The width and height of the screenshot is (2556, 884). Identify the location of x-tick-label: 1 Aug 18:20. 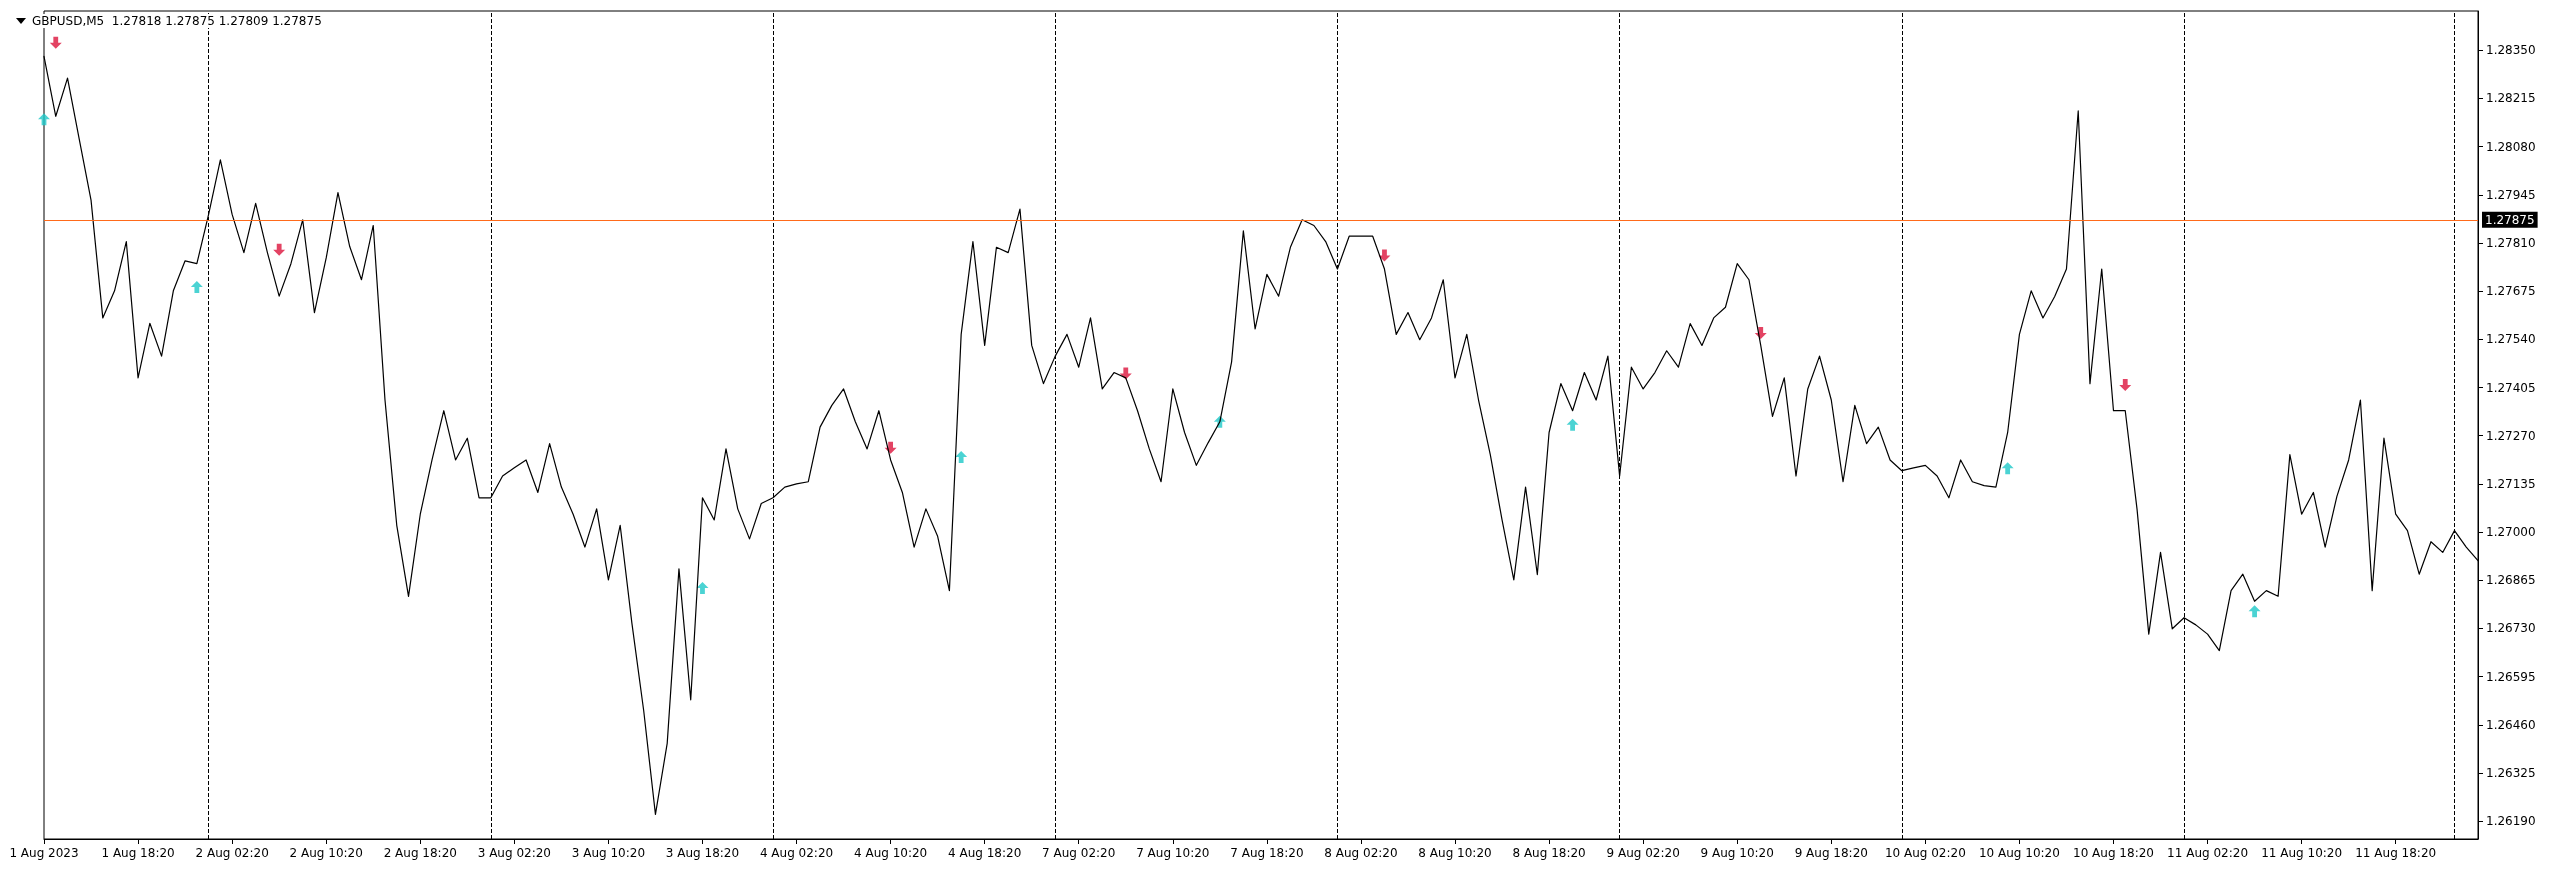
(138, 853).